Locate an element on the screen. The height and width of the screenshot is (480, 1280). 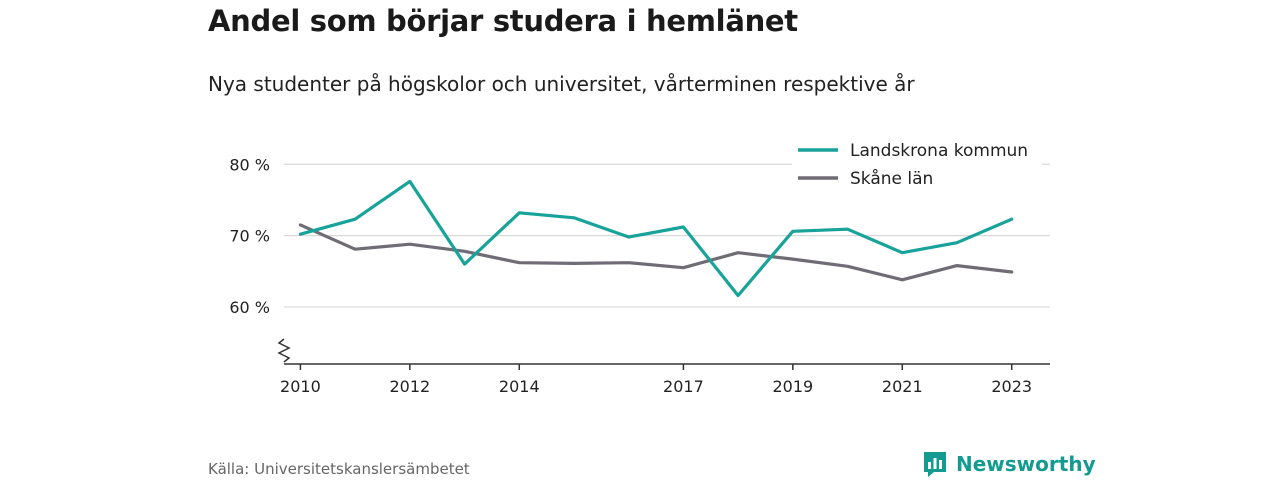
x-tick-label: 2021 is located at coordinates (902, 386).